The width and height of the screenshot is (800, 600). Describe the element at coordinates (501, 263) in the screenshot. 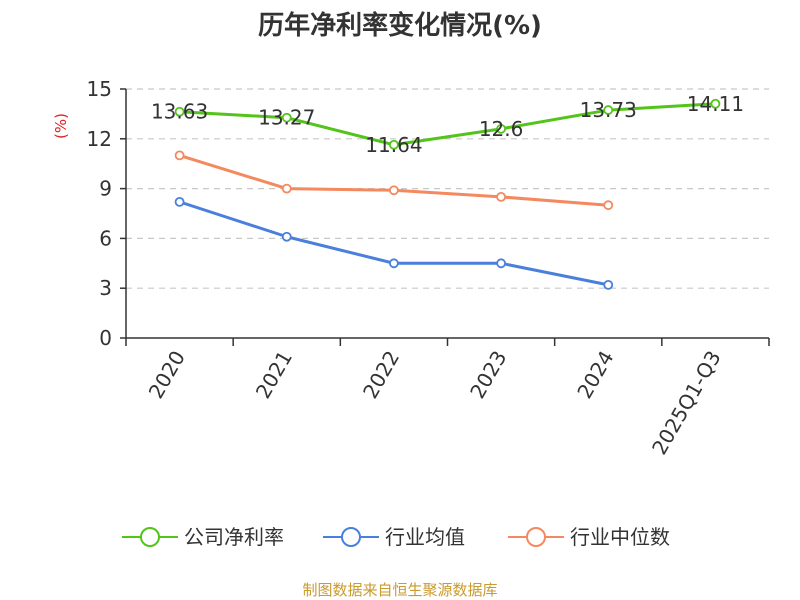

I see `point-1-2023` at that location.